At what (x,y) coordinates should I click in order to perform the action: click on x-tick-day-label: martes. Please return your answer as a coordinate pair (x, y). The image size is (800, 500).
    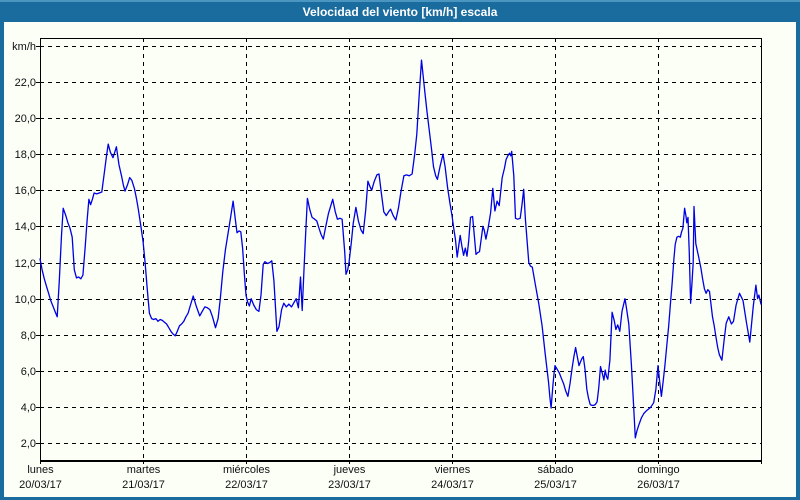
    Looking at the image, I should click on (143, 470).